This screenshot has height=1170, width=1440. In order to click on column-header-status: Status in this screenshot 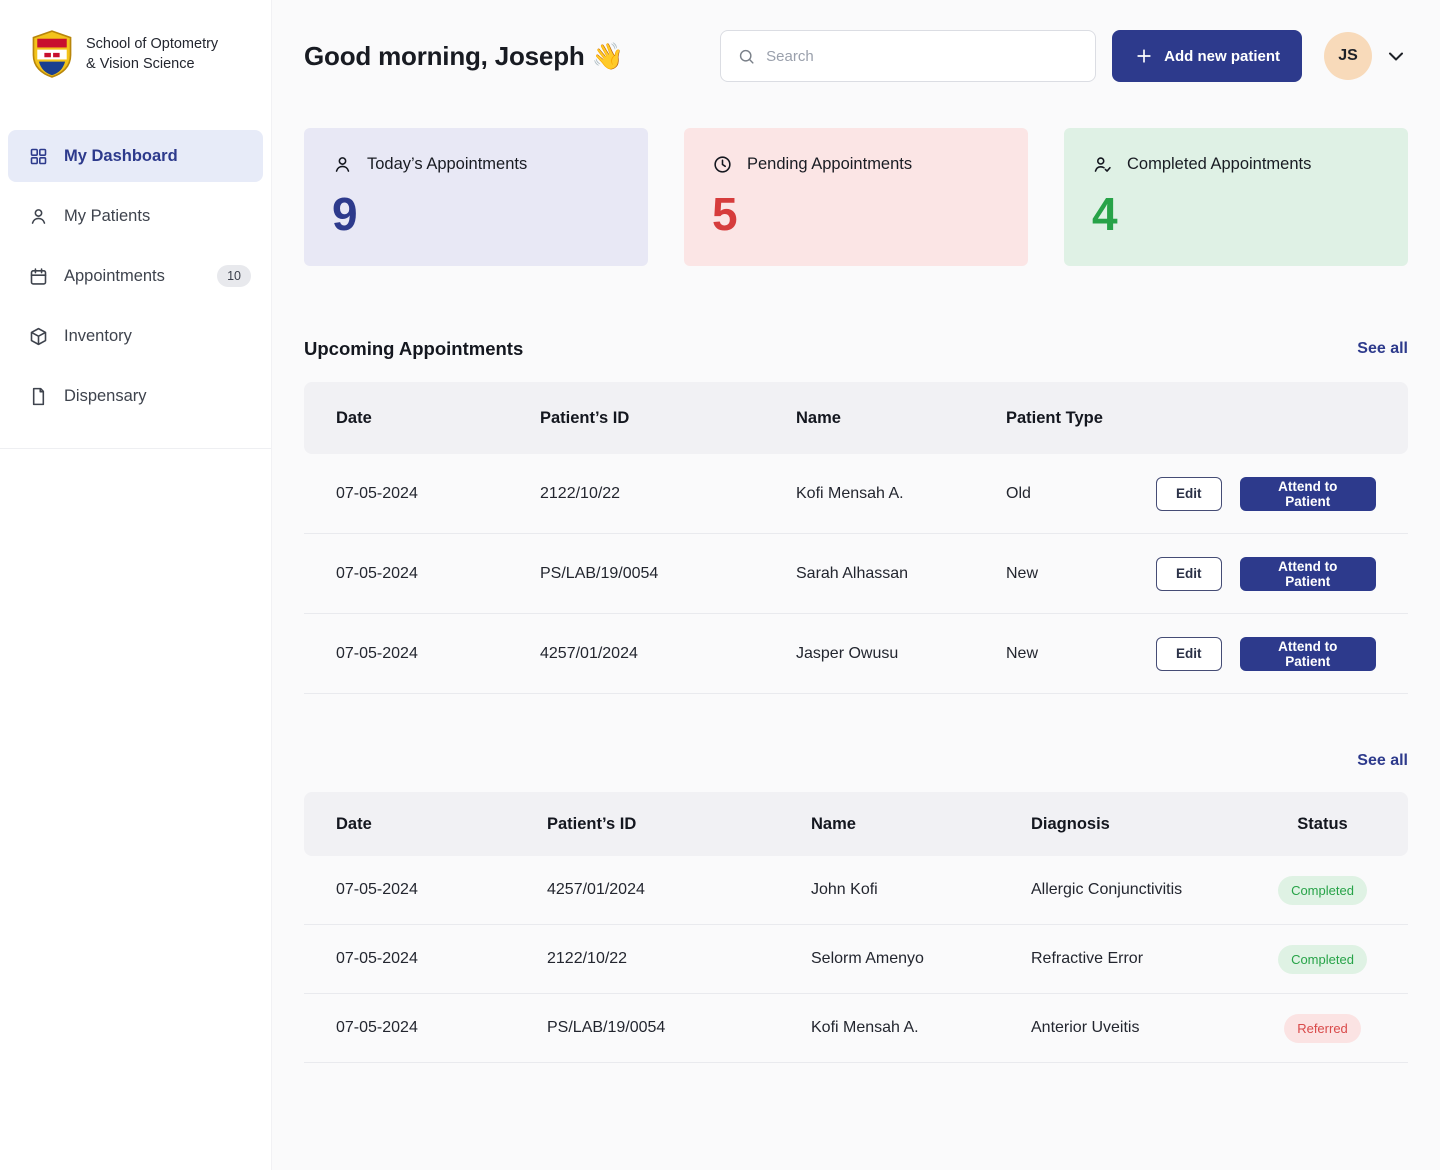, I will do `click(1322, 823)`.